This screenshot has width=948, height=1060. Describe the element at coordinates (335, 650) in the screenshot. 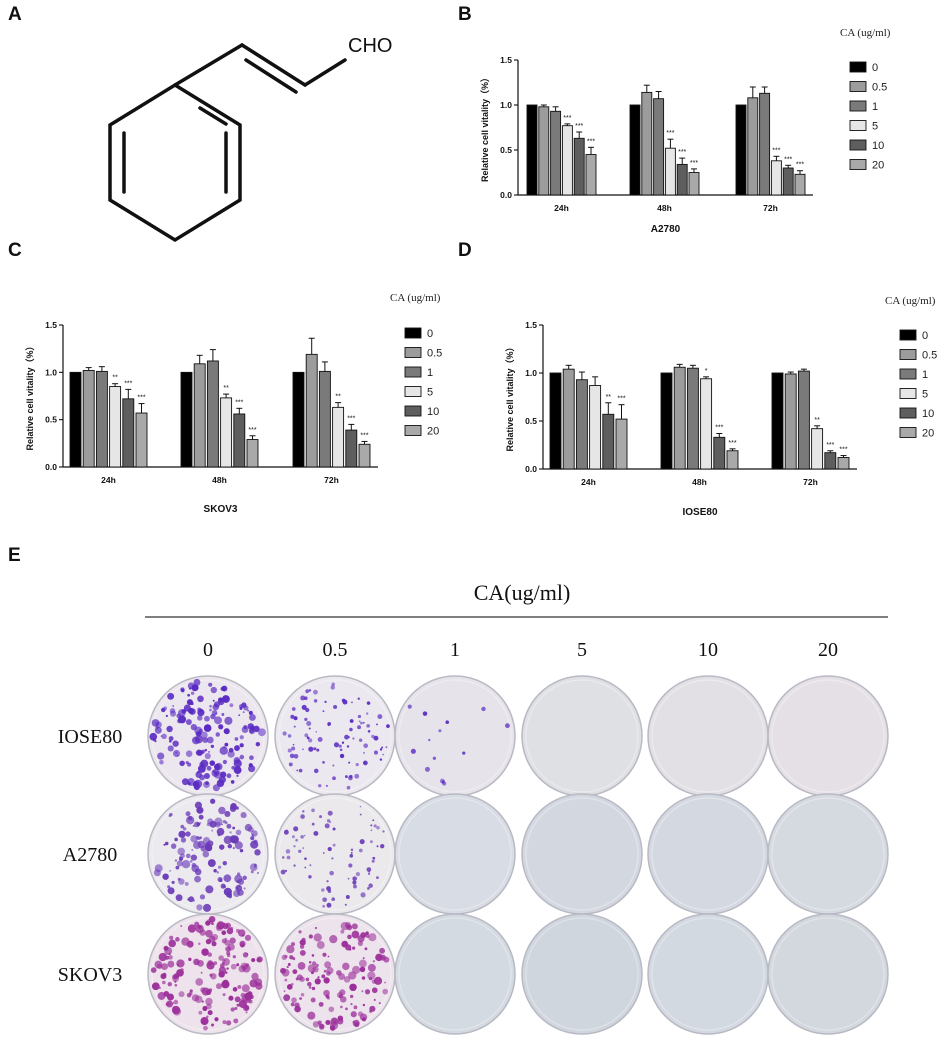

I see `column-label-0.5: 0.5` at that location.